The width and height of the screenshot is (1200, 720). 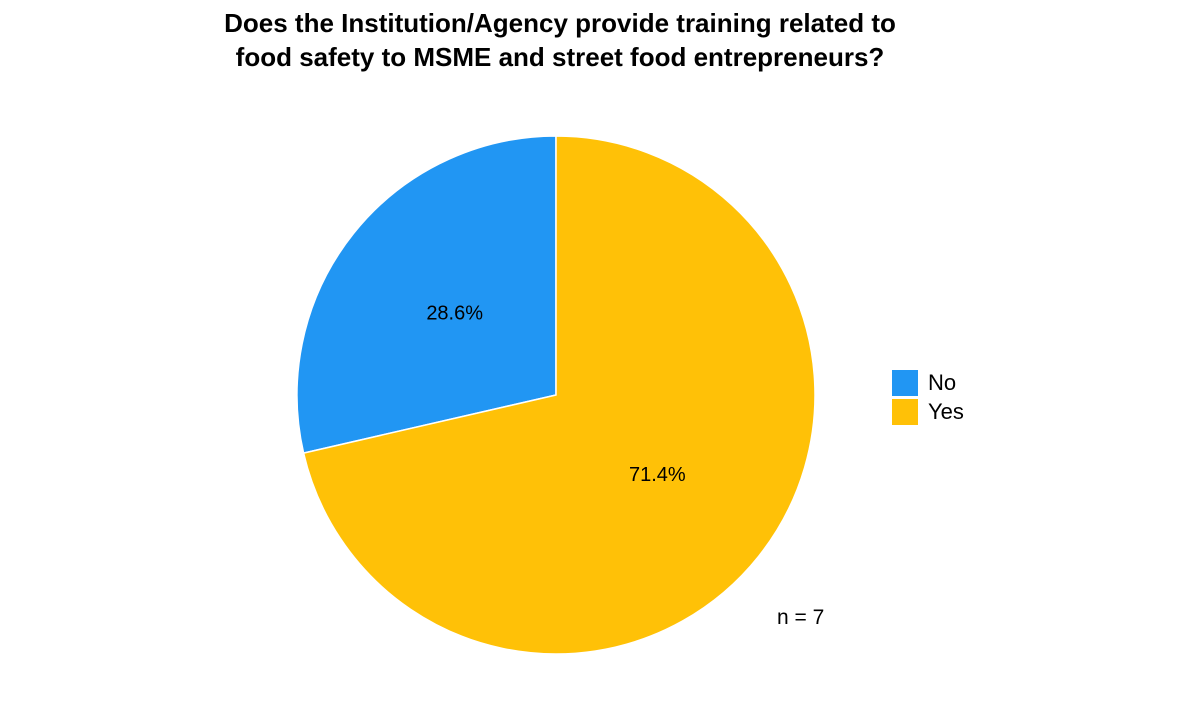 I want to click on legend-swatch-no, so click(x=905, y=382).